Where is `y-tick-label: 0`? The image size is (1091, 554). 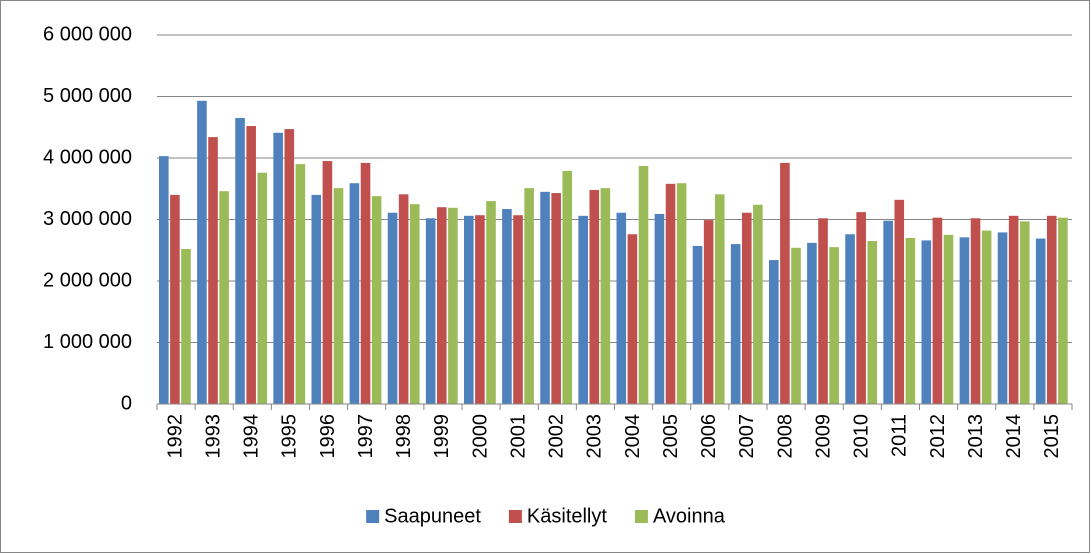 y-tick-label: 0 is located at coordinates (126, 403).